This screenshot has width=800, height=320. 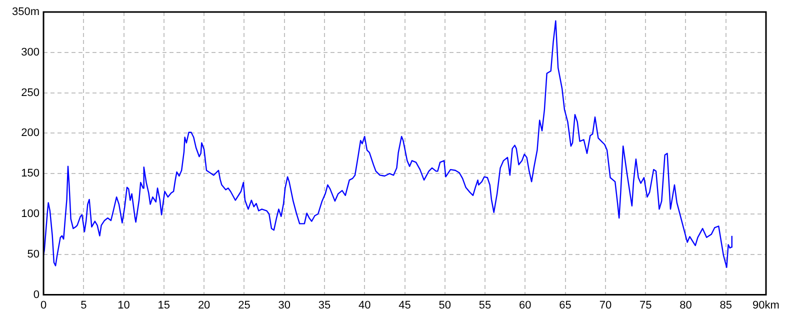 I want to click on x-tick-label: 90km, so click(x=766, y=305).